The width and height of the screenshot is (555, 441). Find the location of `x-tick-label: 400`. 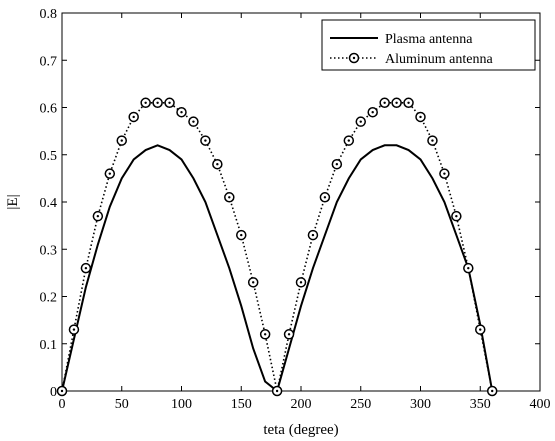

x-tick-label: 400 is located at coordinates (540, 404).